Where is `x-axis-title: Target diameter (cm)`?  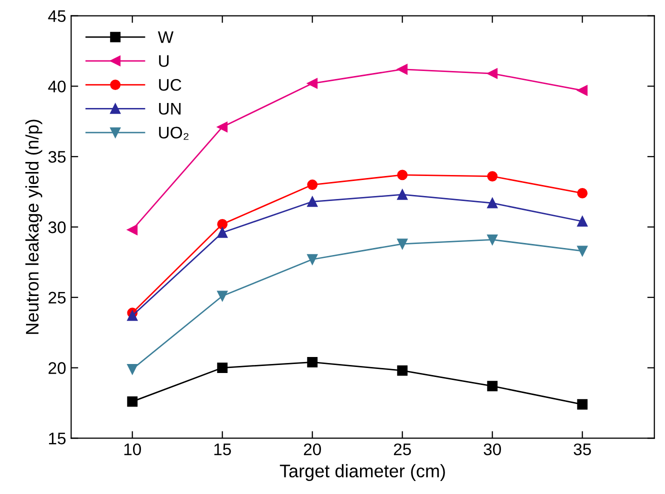
x-axis-title: Target diameter (cm) is located at coordinates (362, 472).